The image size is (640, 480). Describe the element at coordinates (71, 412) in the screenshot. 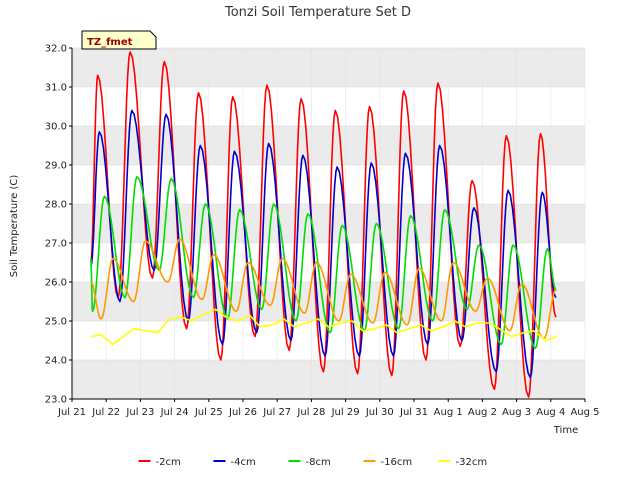

I see `x-tick-label: Jul 21` at that location.